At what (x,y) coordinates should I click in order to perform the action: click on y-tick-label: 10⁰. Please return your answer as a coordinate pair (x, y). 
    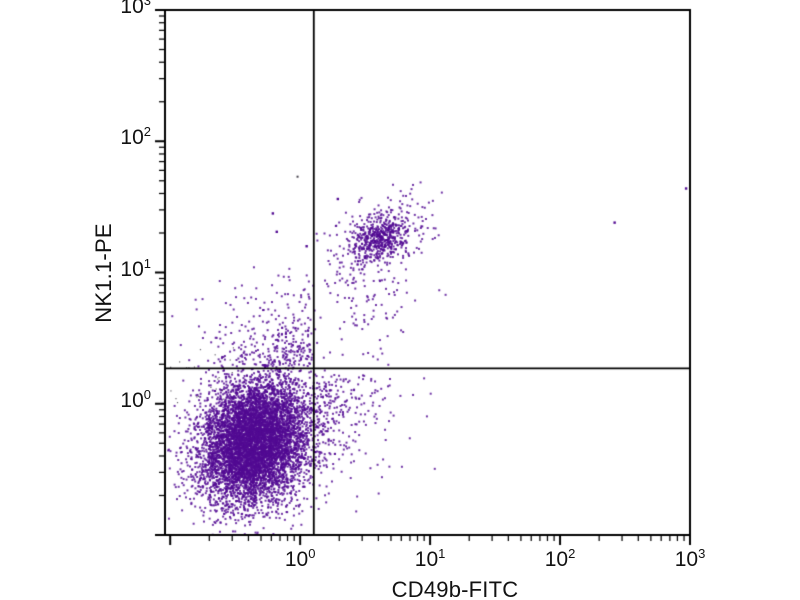
    Looking at the image, I should click on (135, 399).